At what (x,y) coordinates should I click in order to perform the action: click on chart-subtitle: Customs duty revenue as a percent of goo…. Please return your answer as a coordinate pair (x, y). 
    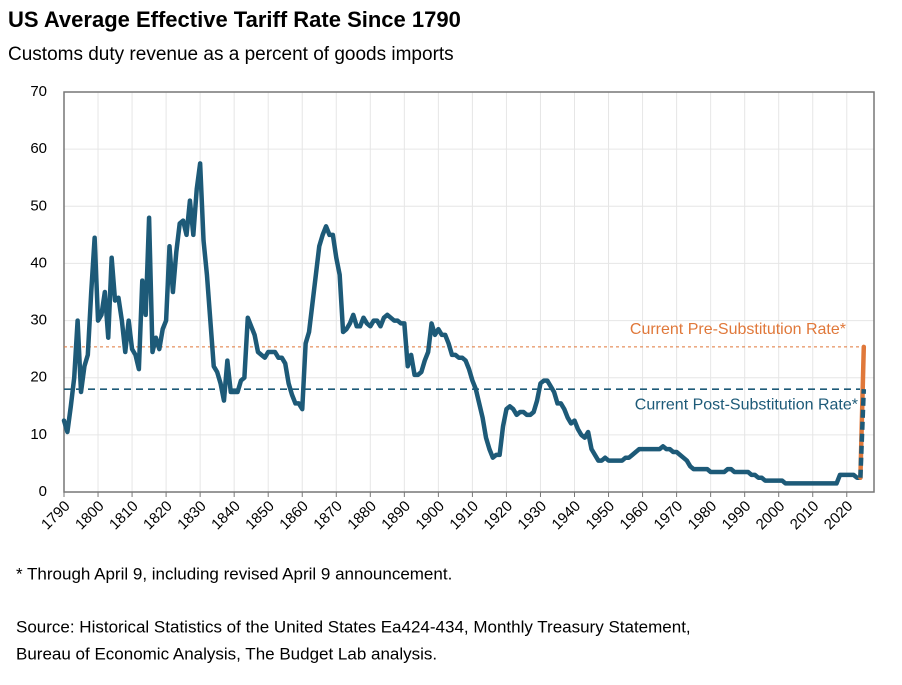
    Looking at the image, I should click on (231, 54).